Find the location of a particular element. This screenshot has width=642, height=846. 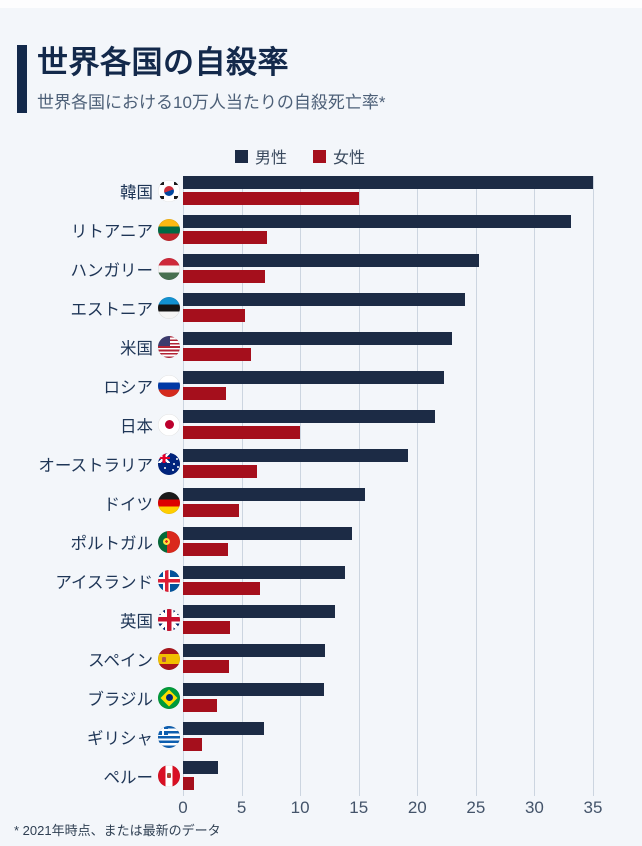

female-swatch-icon is located at coordinates (319, 156).